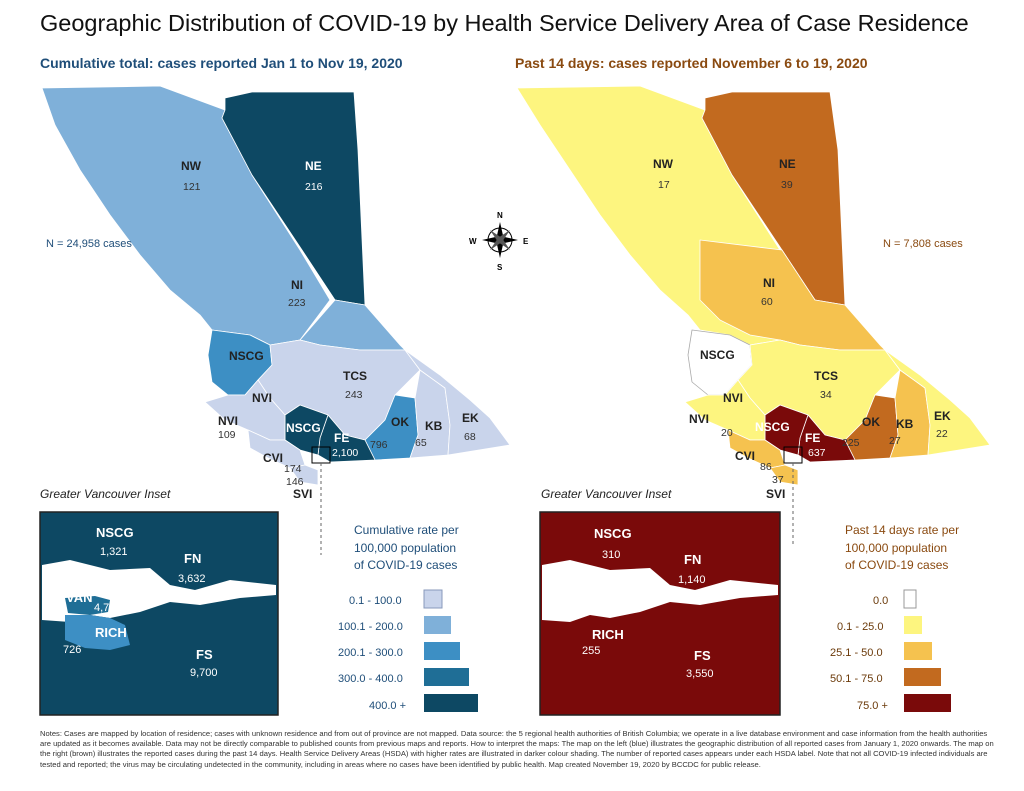 This screenshot has width=1024, height=791. What do you see at coordinates (923, 244) in the screenshot?
I see `right-n-cases: N = 7,808 cases` at bounding box center [923, 244].